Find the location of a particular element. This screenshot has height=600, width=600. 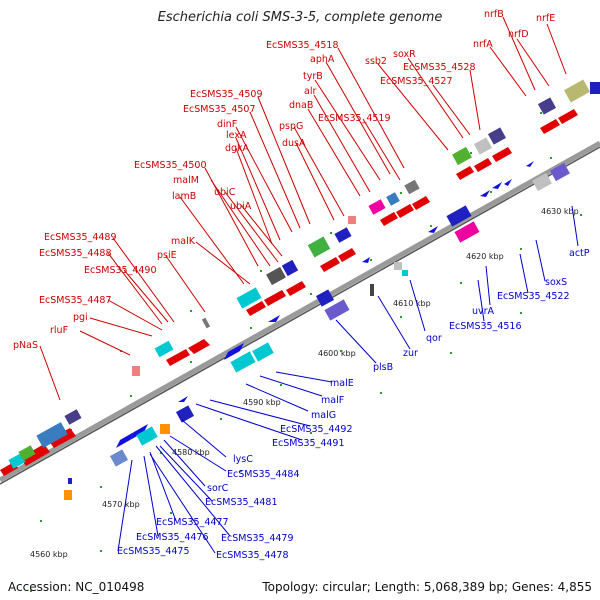

gene-label-EcSMS35_4518: EcSMS35_4518 is located at coordinates (302, 45).